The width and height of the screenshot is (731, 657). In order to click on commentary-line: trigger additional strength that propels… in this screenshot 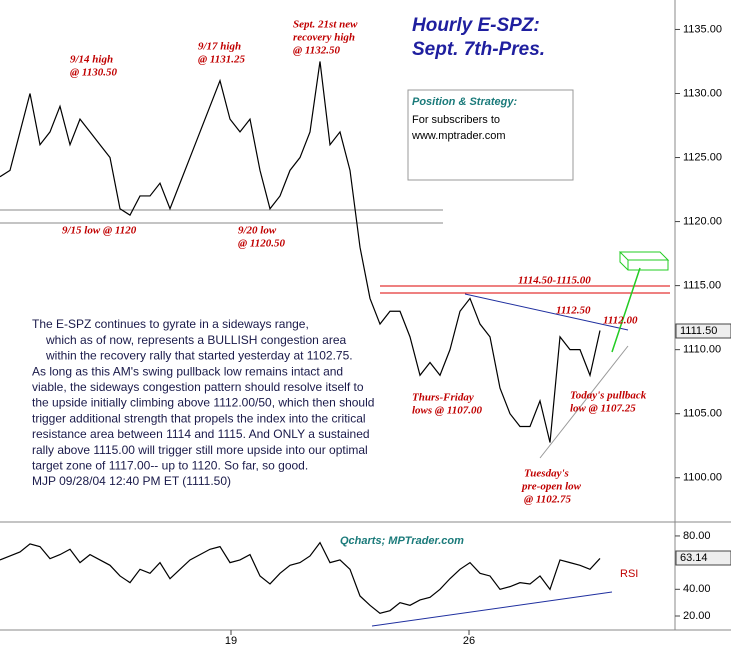, I will do `click(199, 418)`.